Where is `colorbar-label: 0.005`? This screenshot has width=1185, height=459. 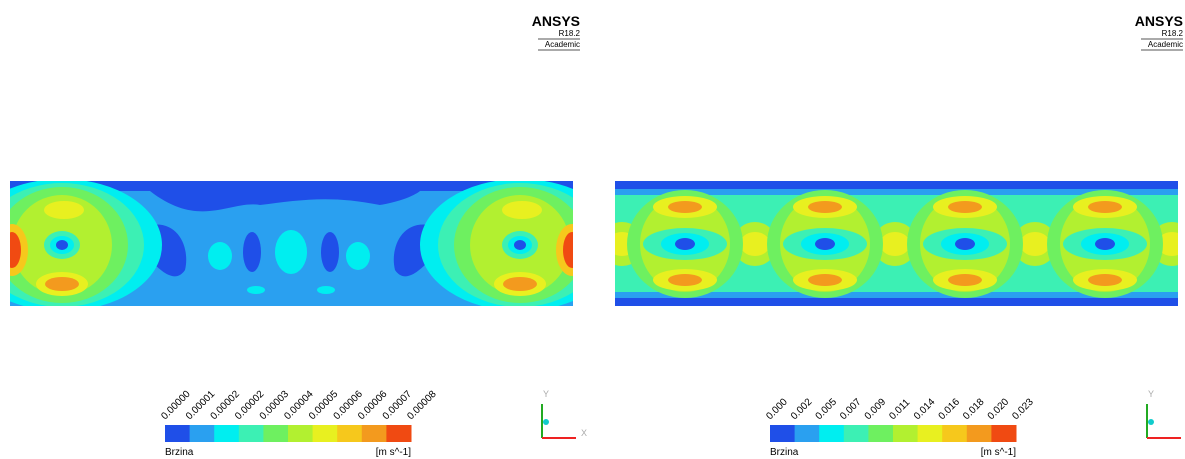 colorbar-label: 0.005 is located at coordinates (827, 409).